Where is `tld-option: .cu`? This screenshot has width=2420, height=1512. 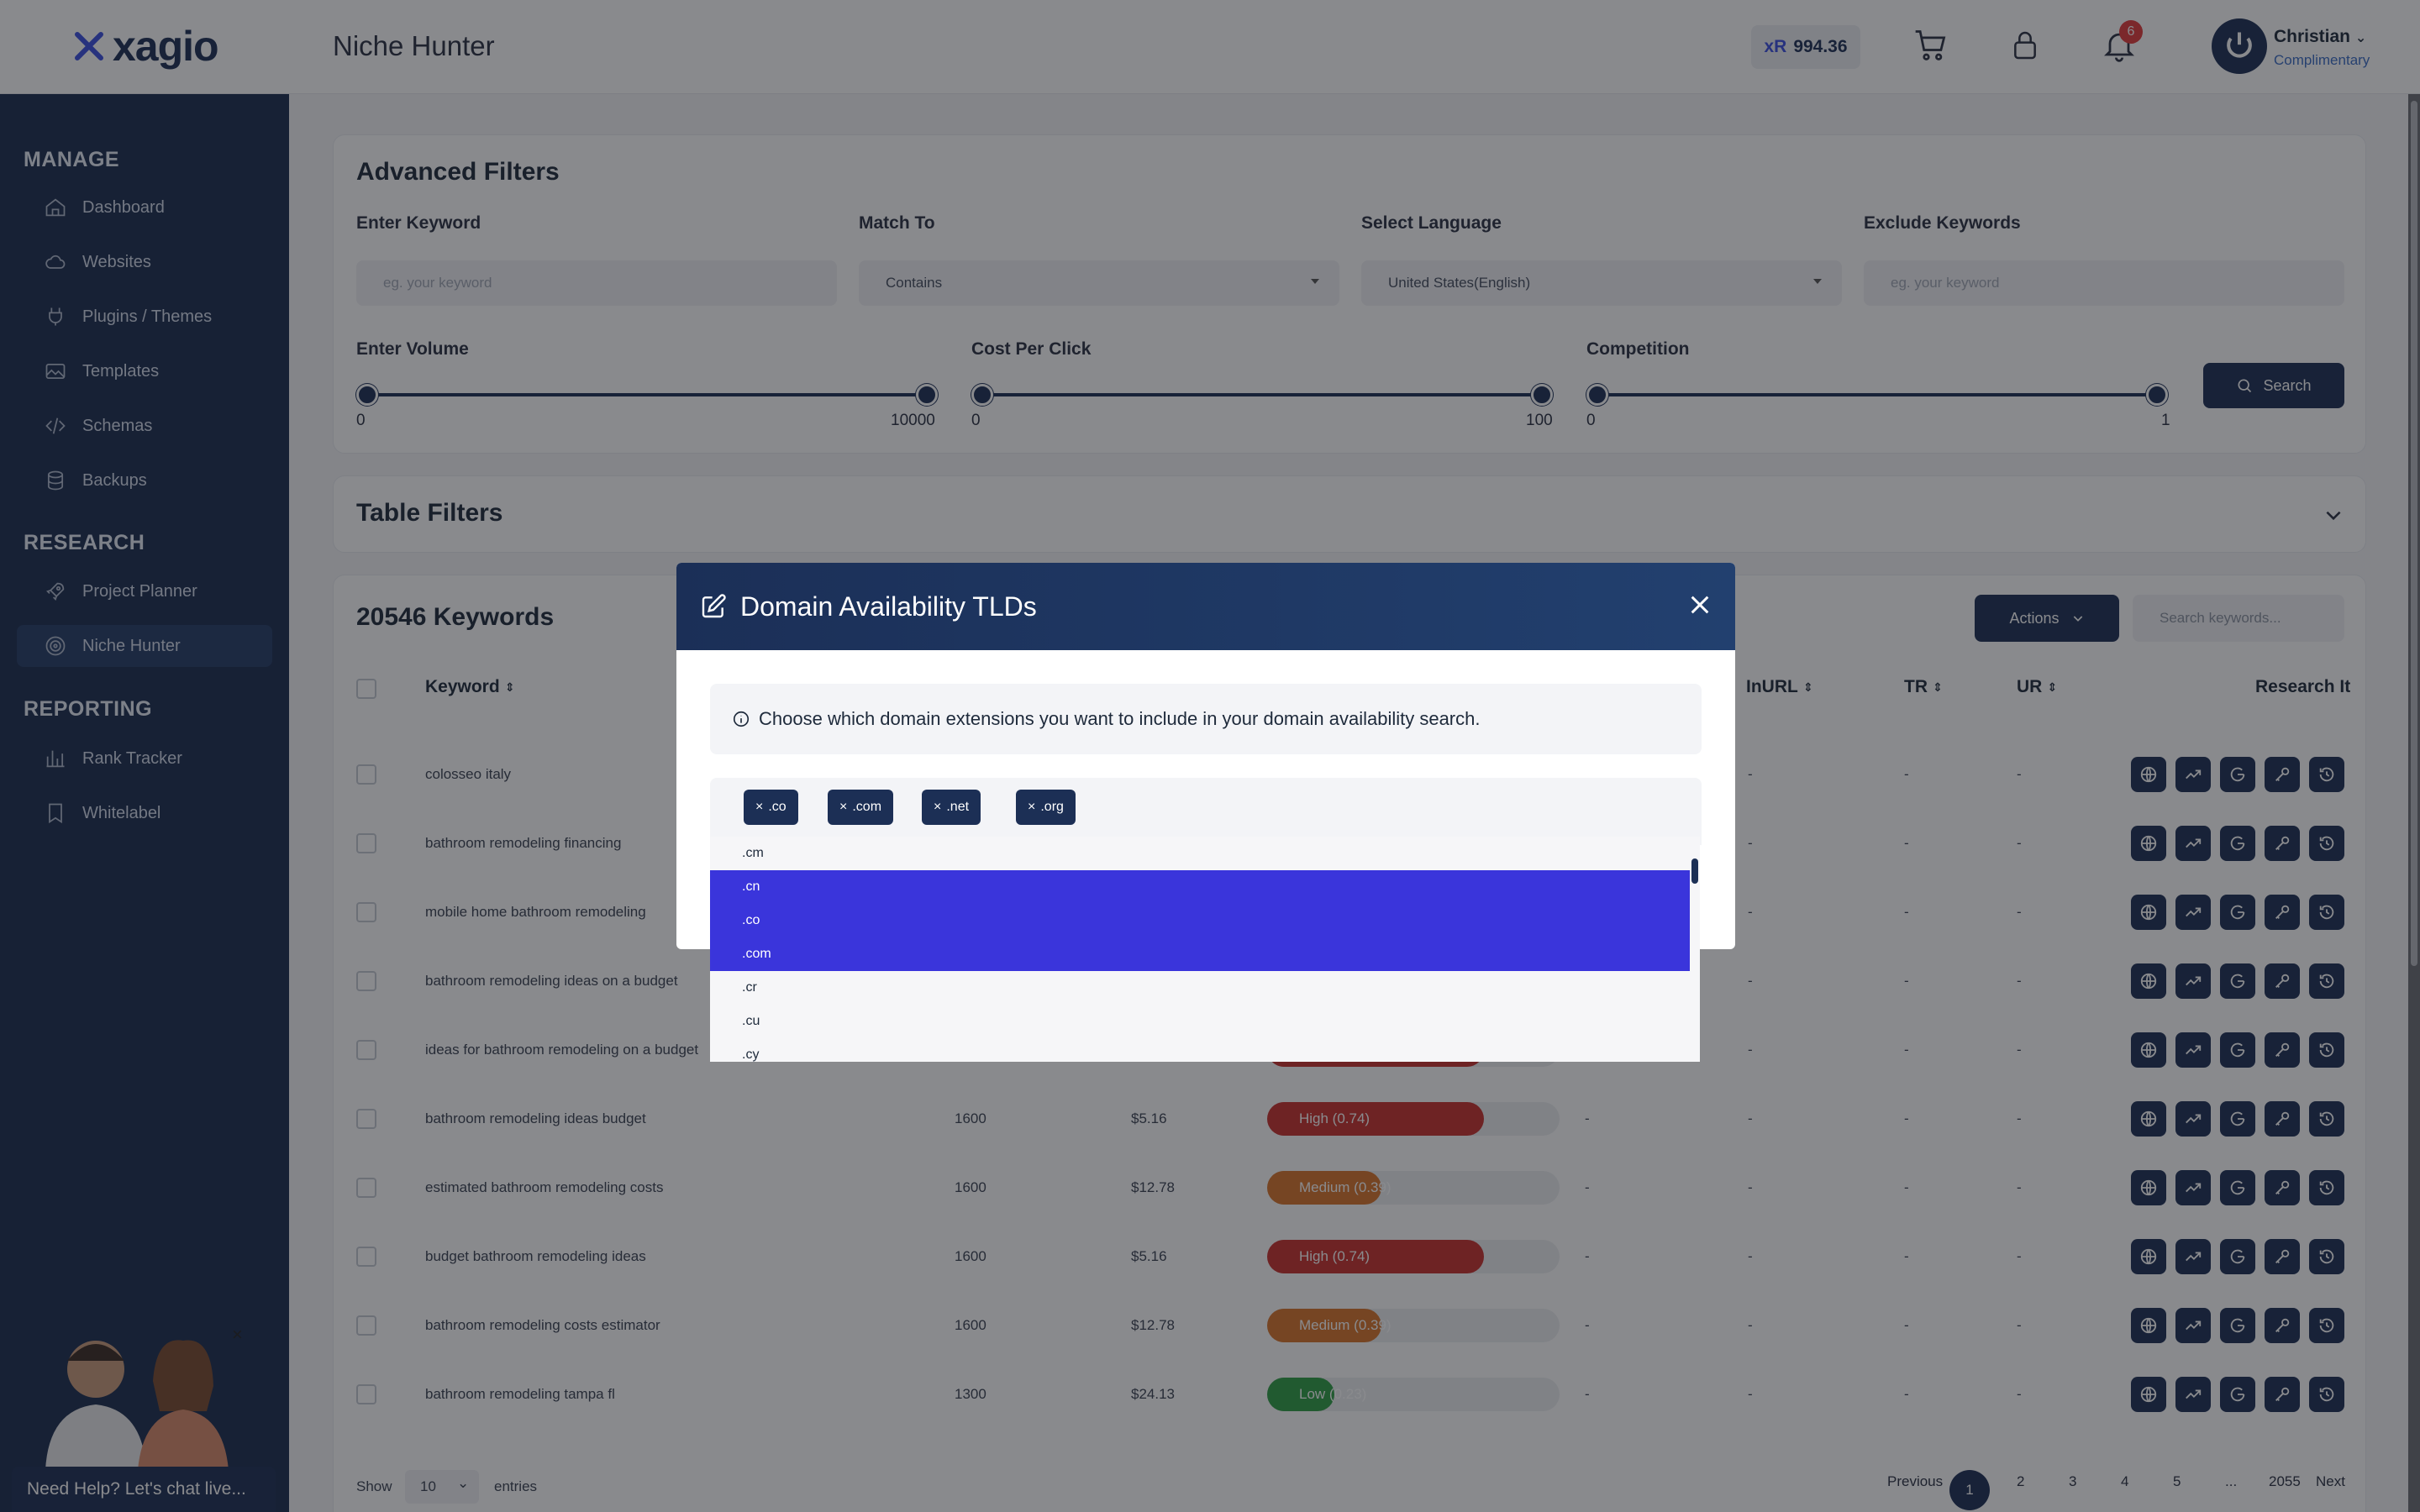 tld-option: .cu is located at coordinates (751, 1021).